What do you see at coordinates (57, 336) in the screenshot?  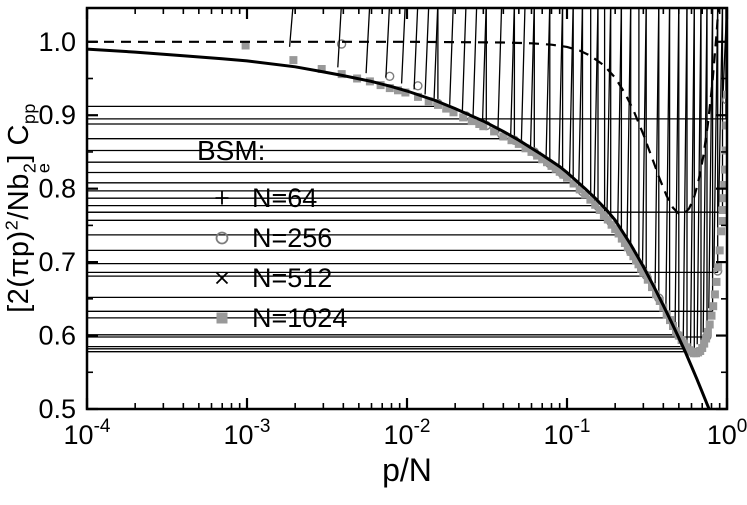 I see `y-tick-label: 0.6` at bounding box center [57, 336].